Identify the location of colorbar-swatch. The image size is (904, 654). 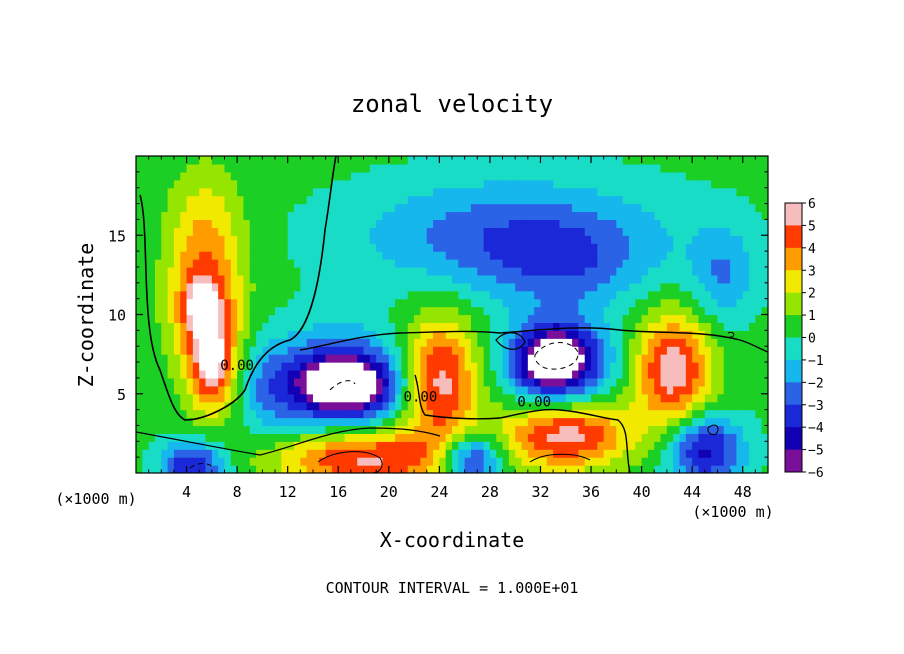
(793, 304).